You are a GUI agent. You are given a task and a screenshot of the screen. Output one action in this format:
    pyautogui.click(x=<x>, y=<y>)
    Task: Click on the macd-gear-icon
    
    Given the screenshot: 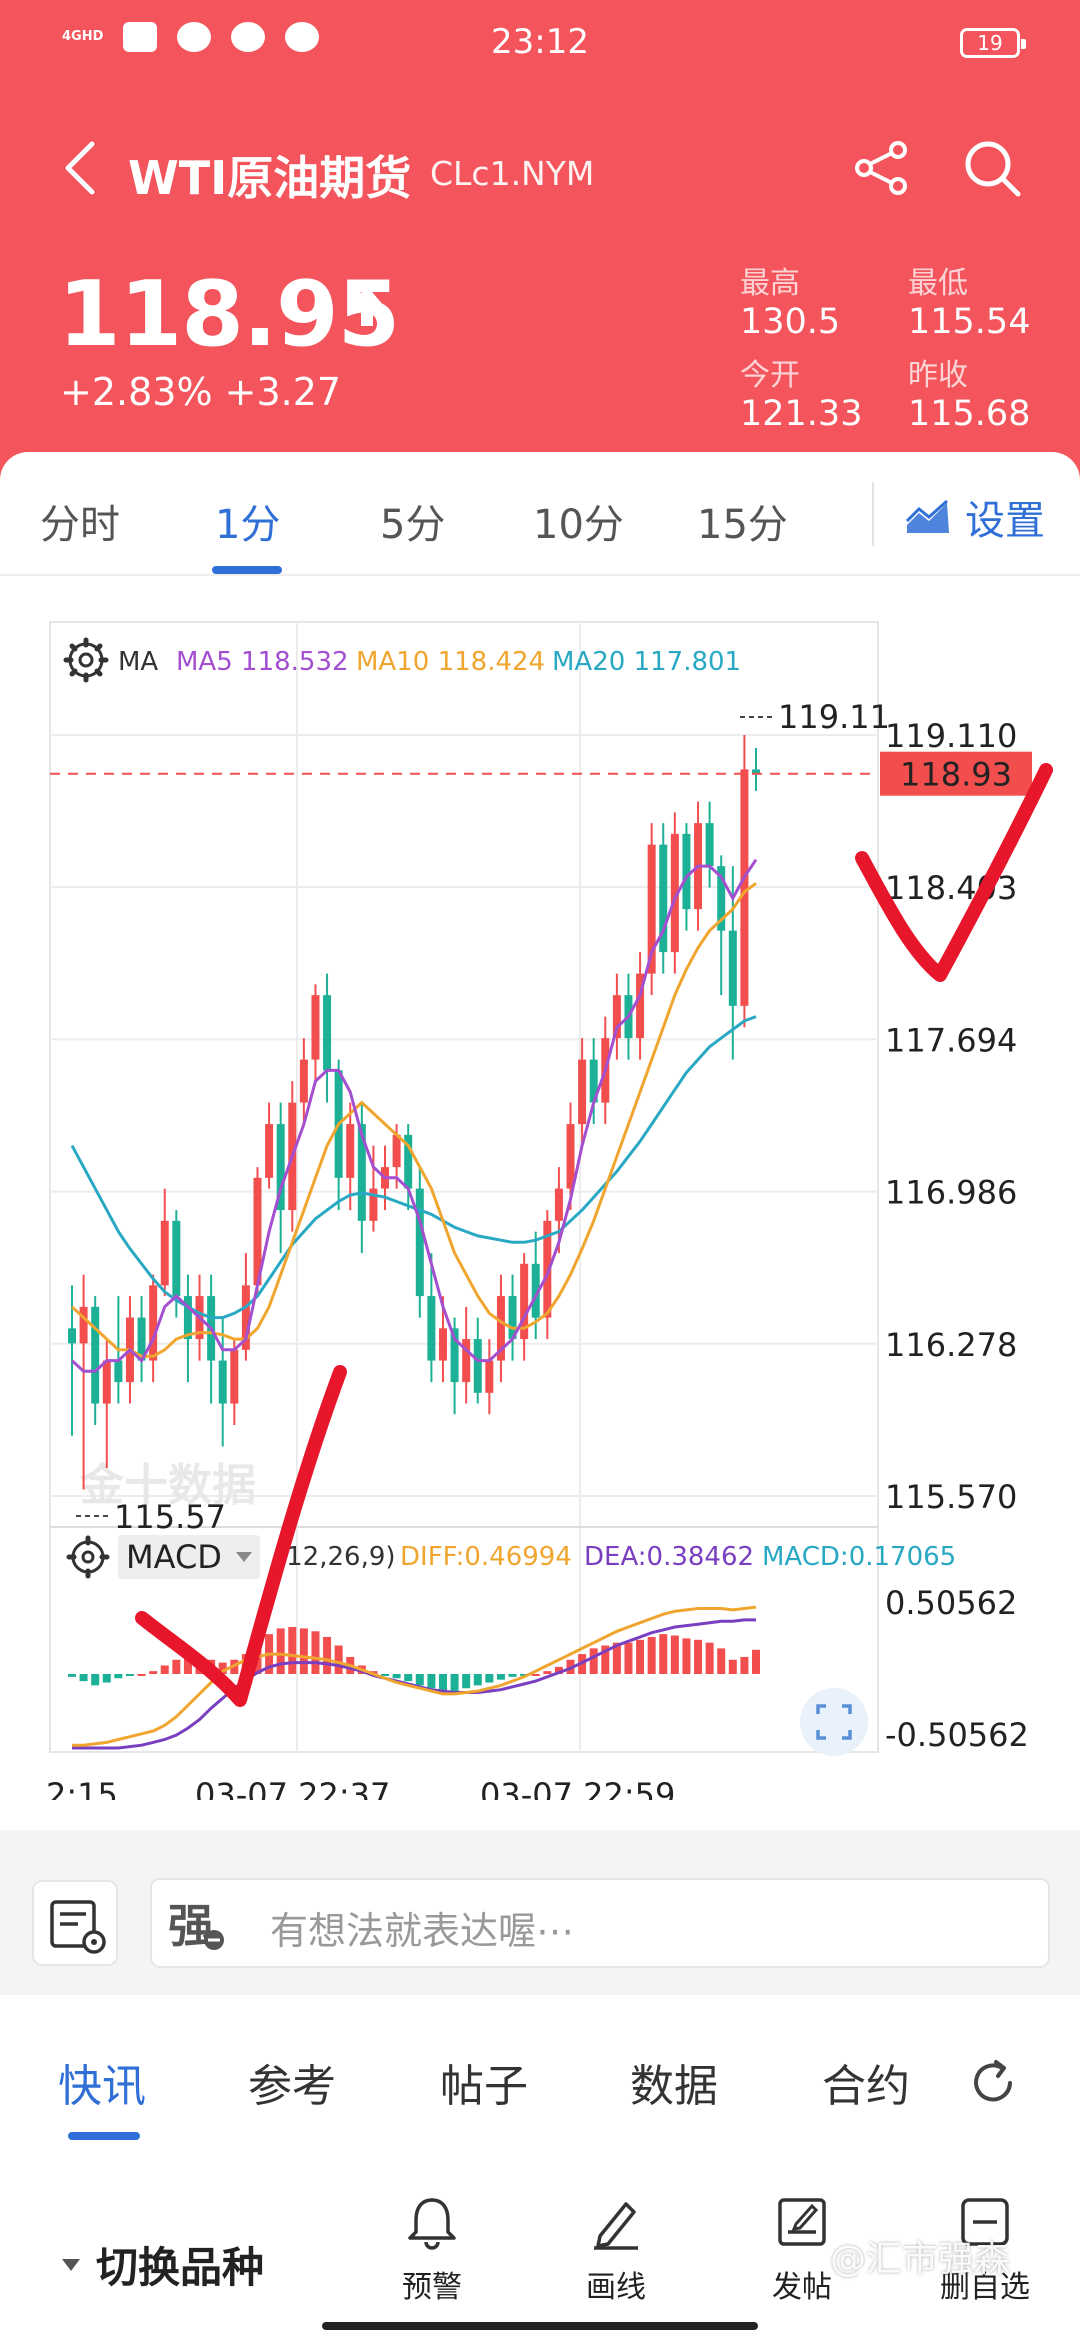 What is the action you would take?
    pyautogui.click(x=88, y=1557)
    